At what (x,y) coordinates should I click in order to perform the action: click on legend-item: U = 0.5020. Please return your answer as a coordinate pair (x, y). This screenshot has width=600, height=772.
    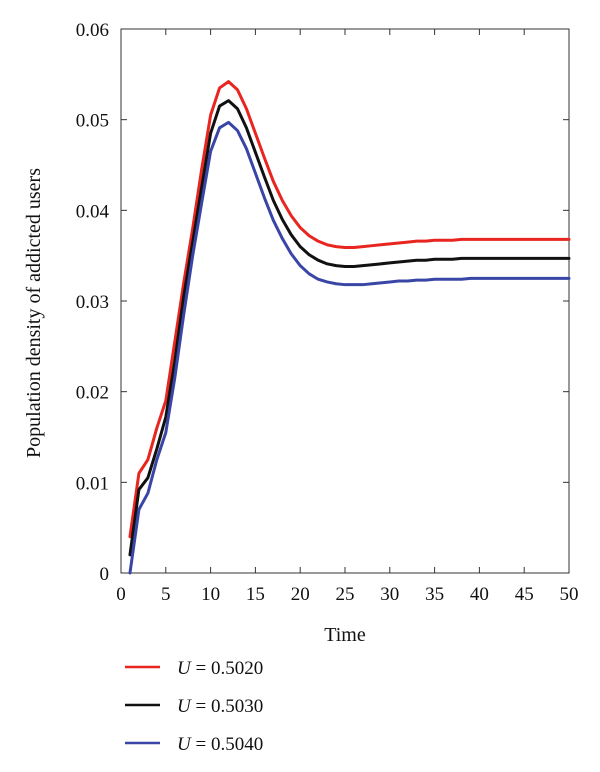
    Looking at the image, I should click on (194, 668).